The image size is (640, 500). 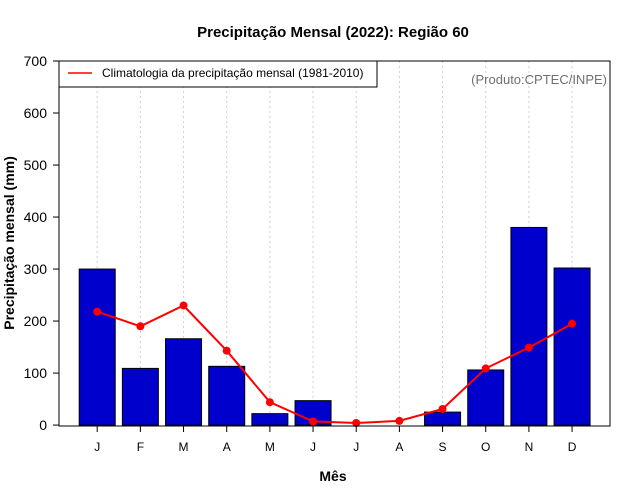 I want to click on x-axis-label: Mês, so click(x=332, y=476).